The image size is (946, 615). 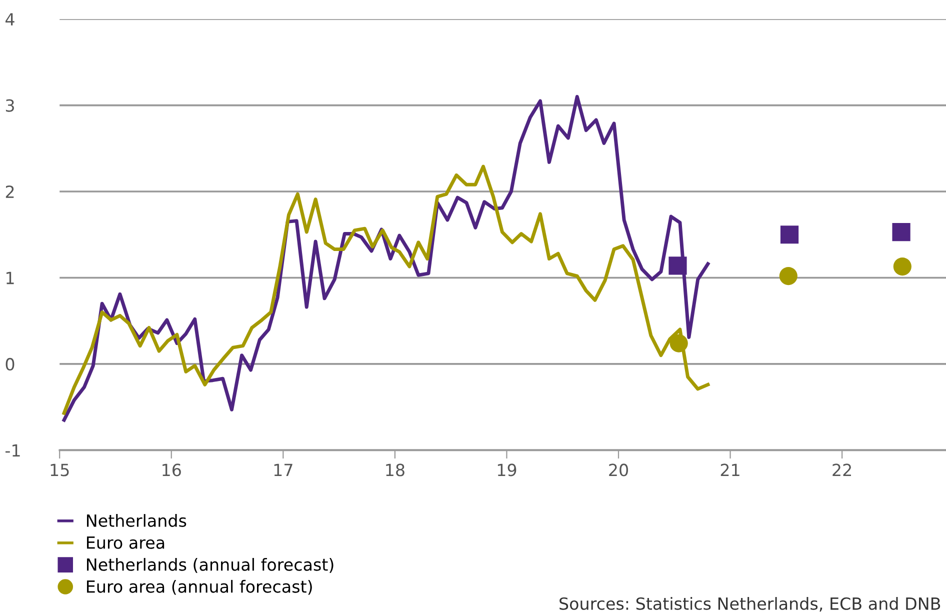 What do you see at coordinates (210, 565) in the screenshot?
I see `legend-label: Netherlands (annual forecast)` at bounding box center [210, 565].